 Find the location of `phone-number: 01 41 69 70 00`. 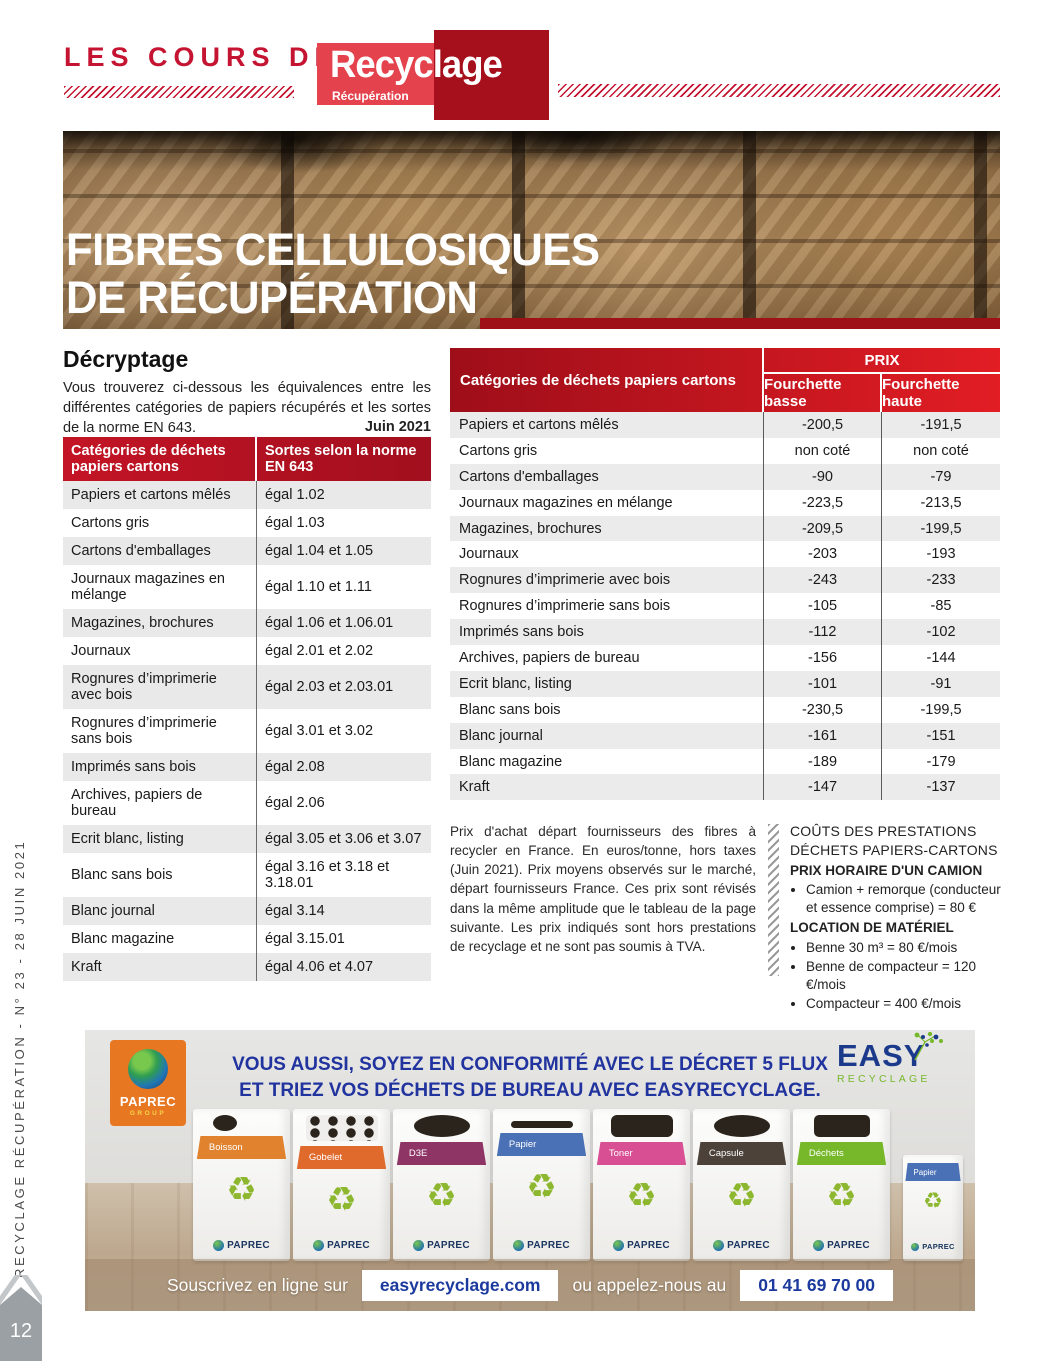

phone-number: 01 41 69 70 00 is located at coordinates (816, 1285).